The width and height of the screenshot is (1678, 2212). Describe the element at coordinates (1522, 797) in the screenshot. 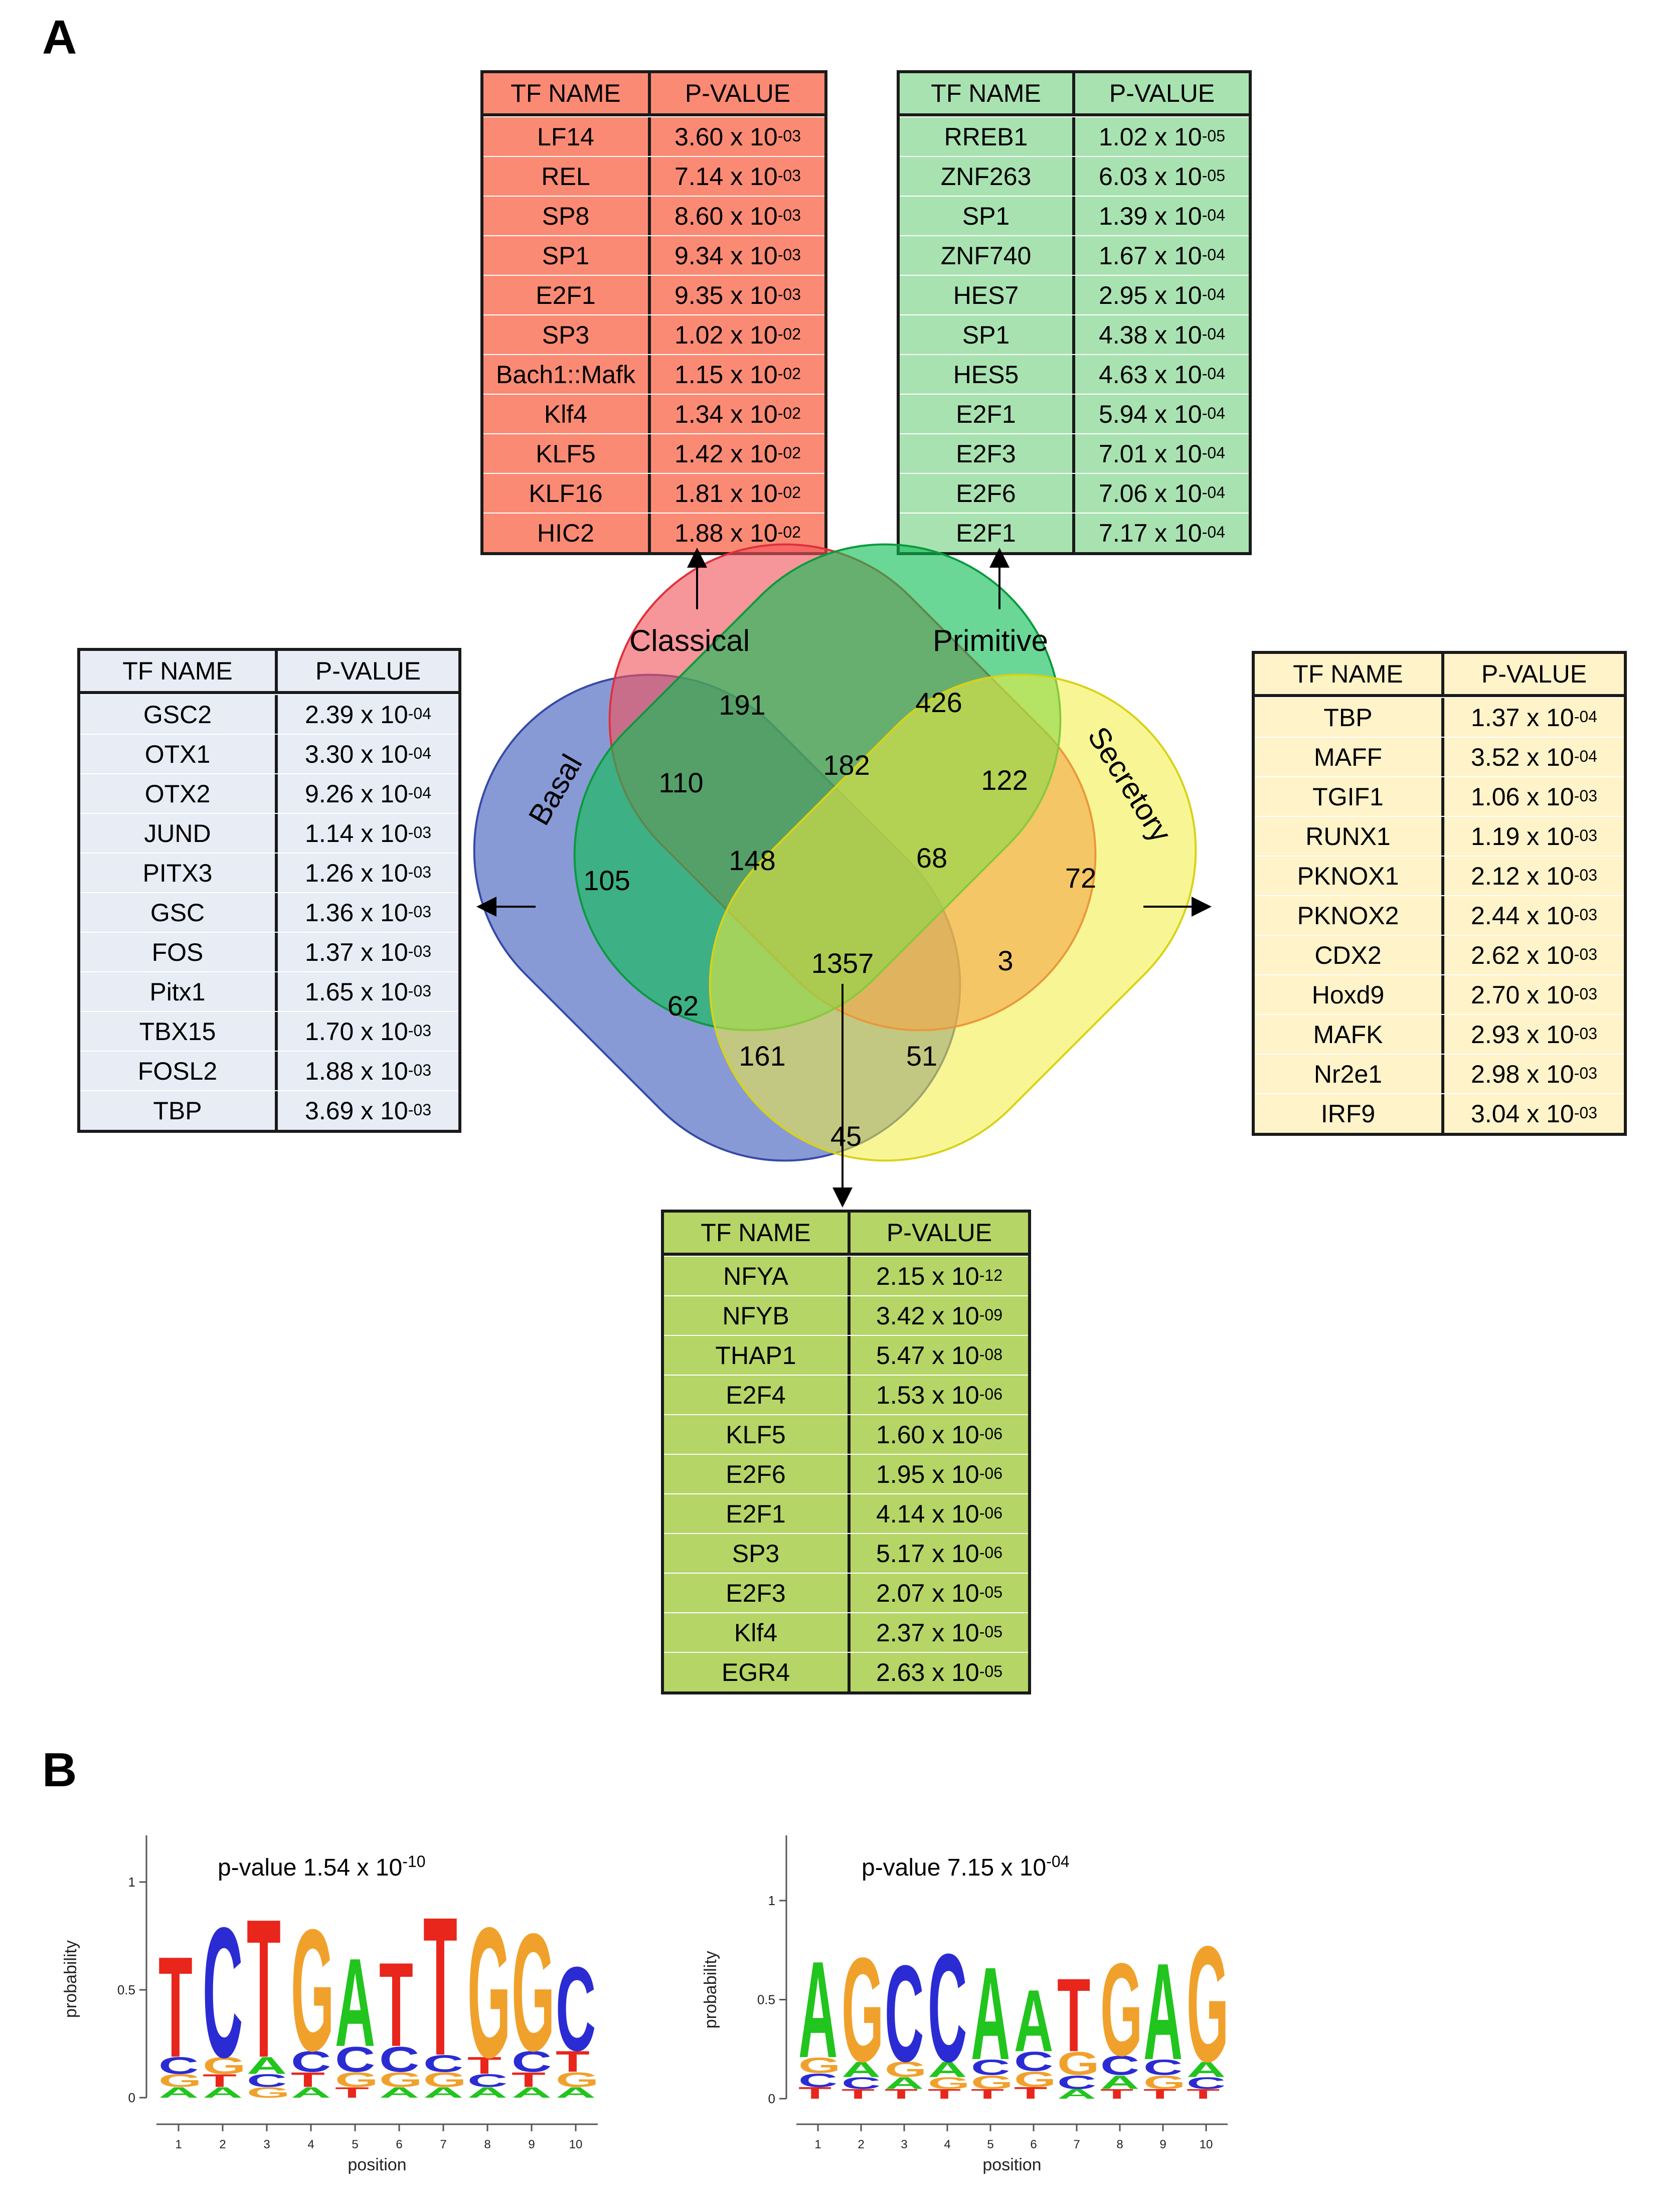

I see `p-value-mantissa: 1.06 x 10` at that location.